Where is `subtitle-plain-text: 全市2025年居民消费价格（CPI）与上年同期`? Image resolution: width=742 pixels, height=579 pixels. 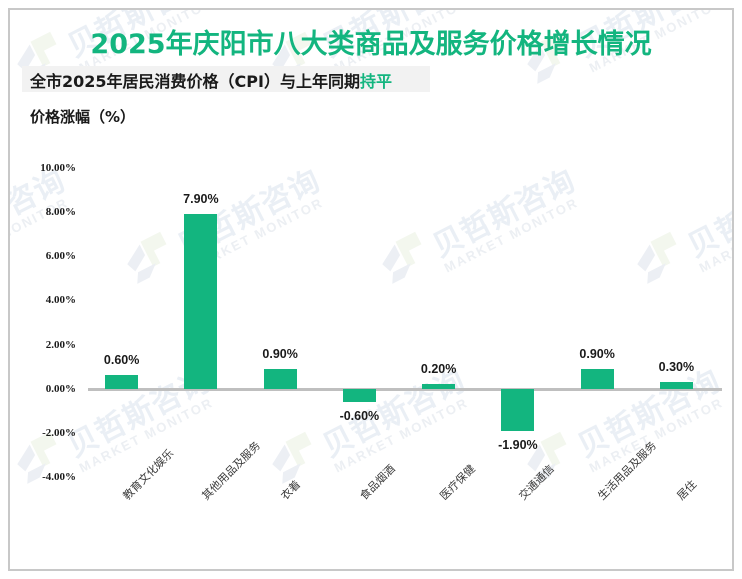 subtitle-plain-text: 全市2025年居民消费价格（CPI）与上年同期 is located at coordinates (195, 81).